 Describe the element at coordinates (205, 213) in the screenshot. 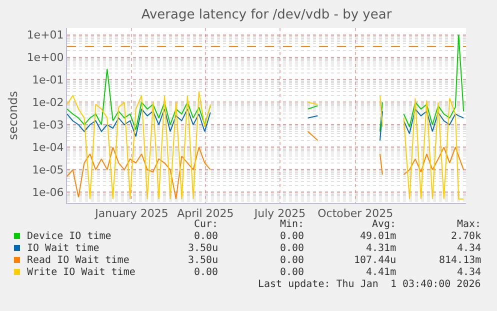

I see `x-tick-label: April 2025` at that location.